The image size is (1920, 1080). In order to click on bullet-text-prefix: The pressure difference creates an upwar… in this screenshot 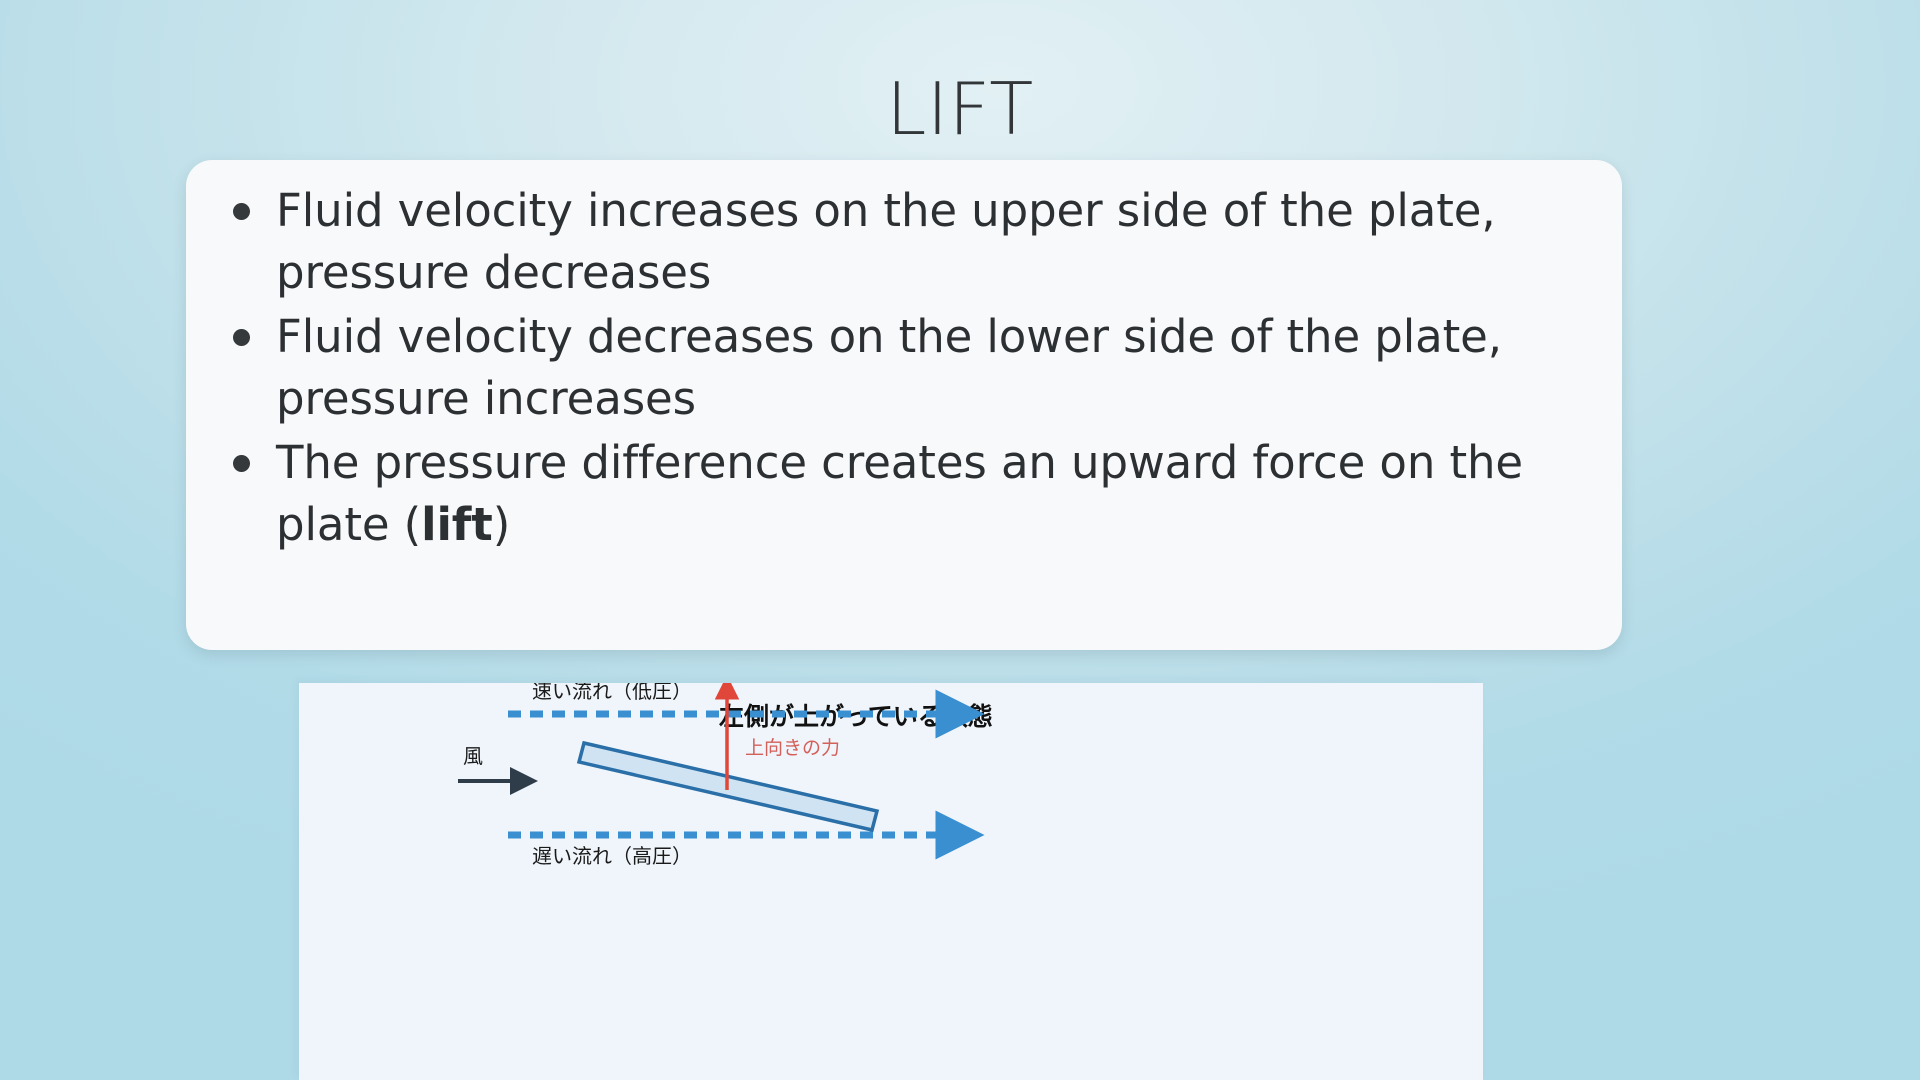, I will do `click(900, 494)`.